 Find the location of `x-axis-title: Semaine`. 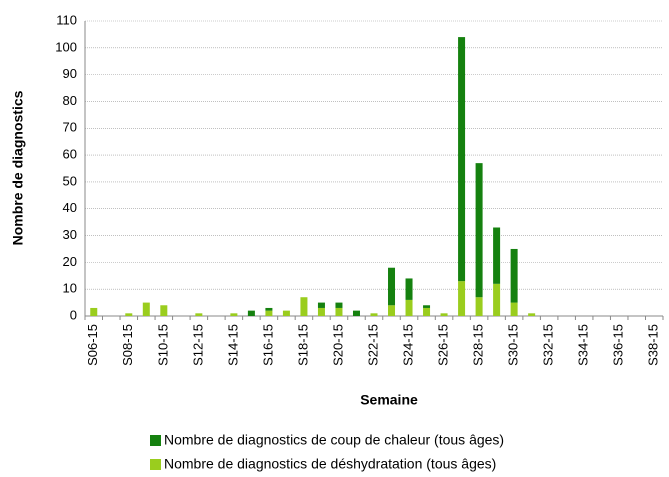

x-axis-title: Semaine is located at coordinates (389, 400).